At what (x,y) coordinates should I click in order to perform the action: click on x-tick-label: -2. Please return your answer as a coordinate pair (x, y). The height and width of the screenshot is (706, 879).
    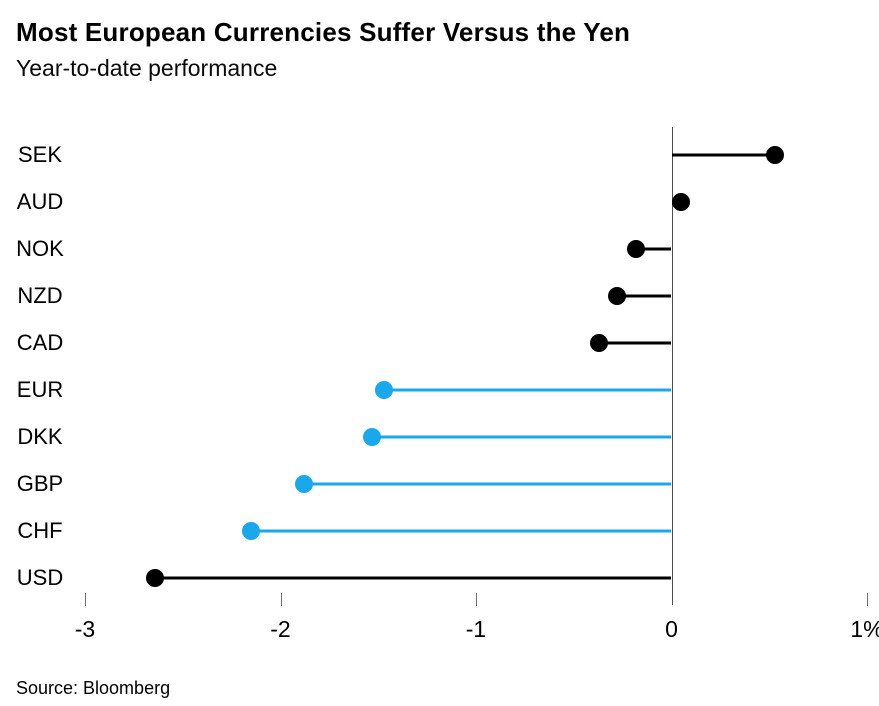
    Looking at the image, I should click on (280, 629).